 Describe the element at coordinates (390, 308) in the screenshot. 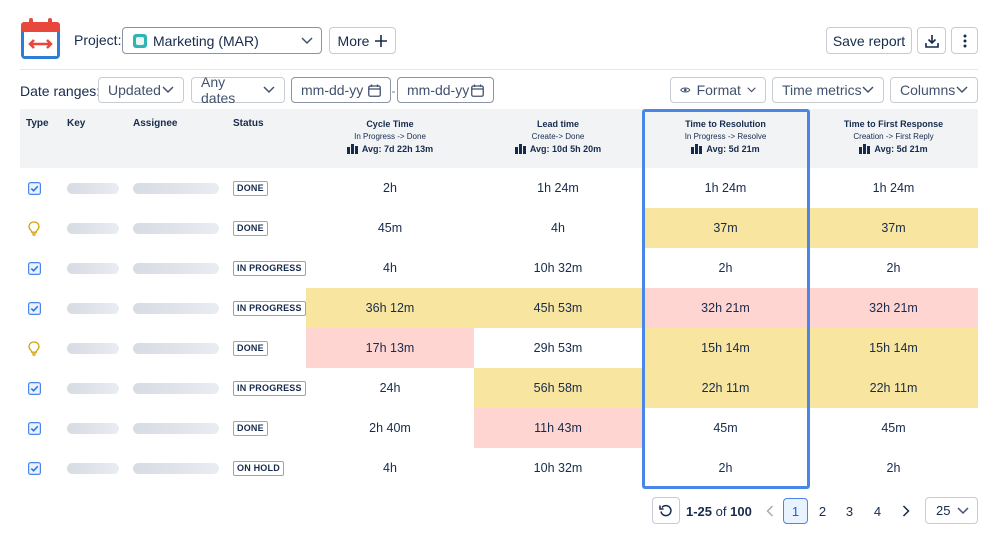

I see `cycle-time-cell: 36h 12m` at that location.